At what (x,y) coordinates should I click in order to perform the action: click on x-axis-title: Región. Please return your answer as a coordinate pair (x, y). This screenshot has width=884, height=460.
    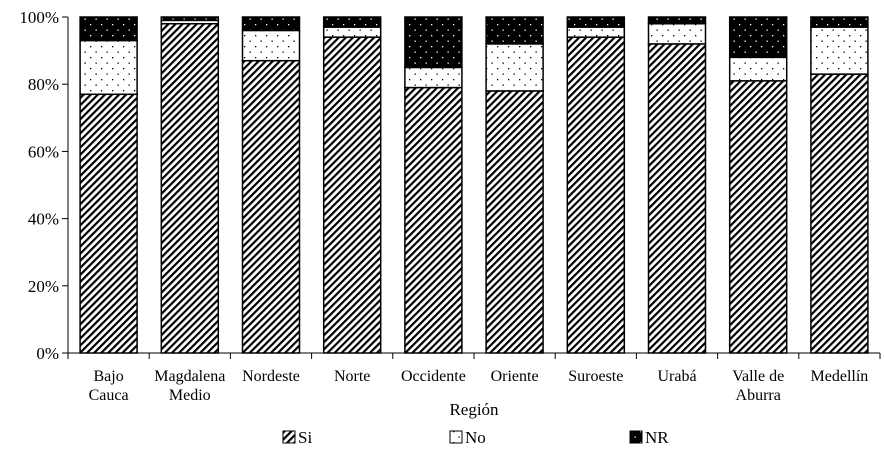
    Looking at the image, I should click on (474, 409).